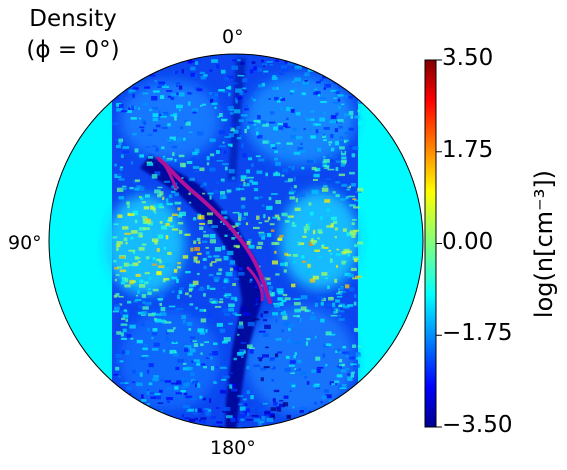 The width and height of the screenshot is (567, 470). Describe the element at coordinates (73, 35) in the screenshot. I see `chart-title: Density (ϕ = 0°)` at that location.